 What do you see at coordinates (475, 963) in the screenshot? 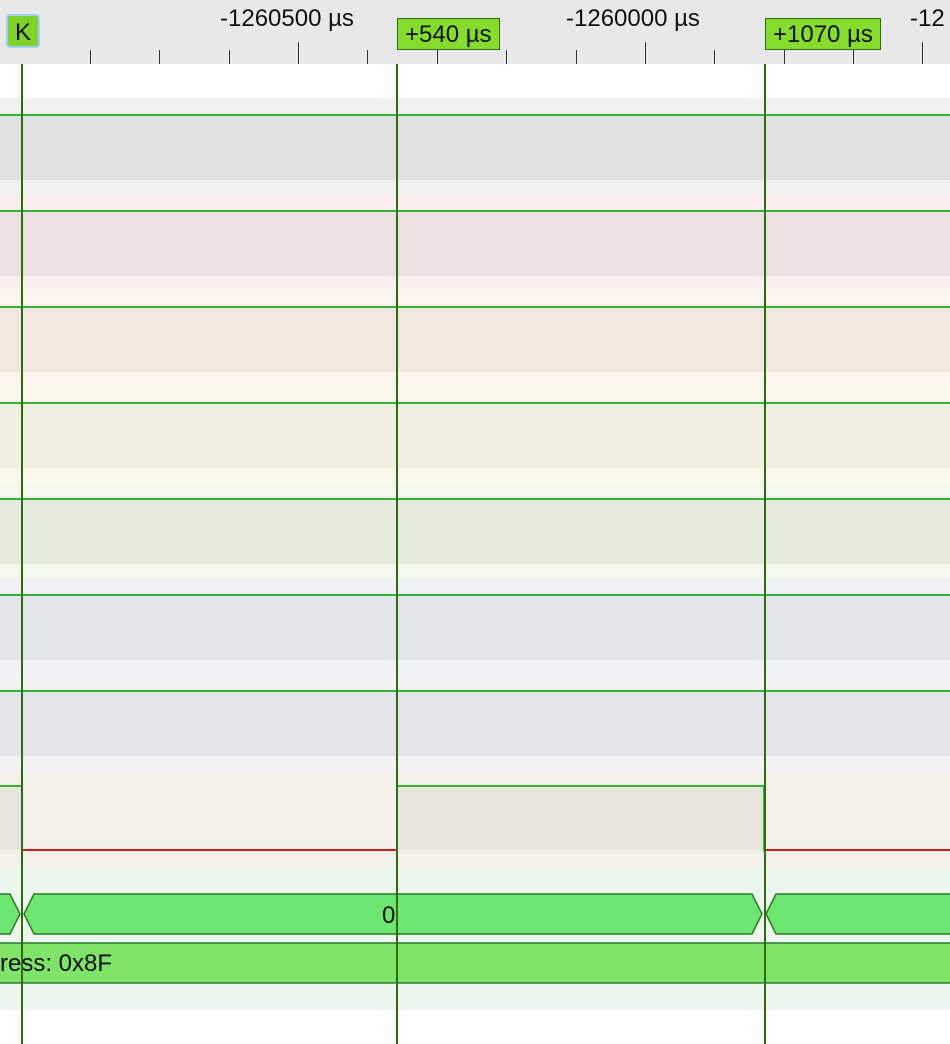
I see `address-bar` at bounding box center [475, 963].